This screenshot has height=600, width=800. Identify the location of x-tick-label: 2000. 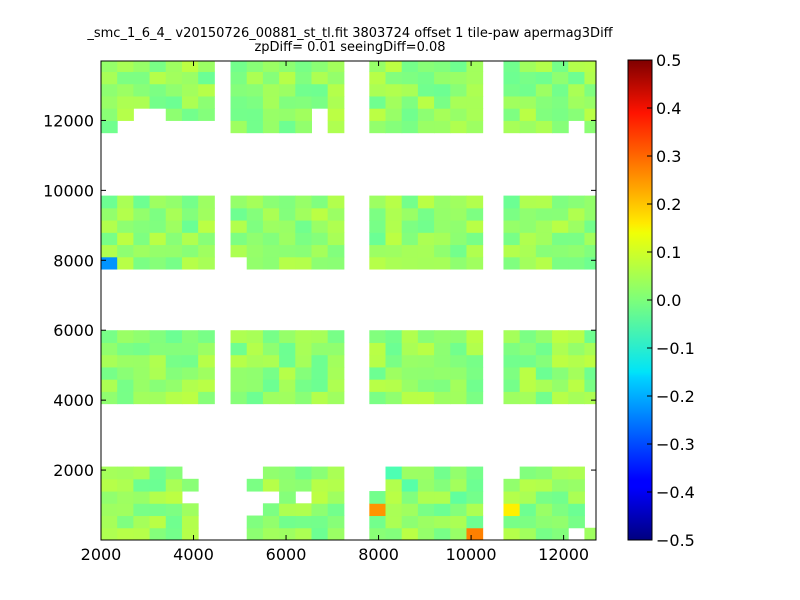
(101, 554).